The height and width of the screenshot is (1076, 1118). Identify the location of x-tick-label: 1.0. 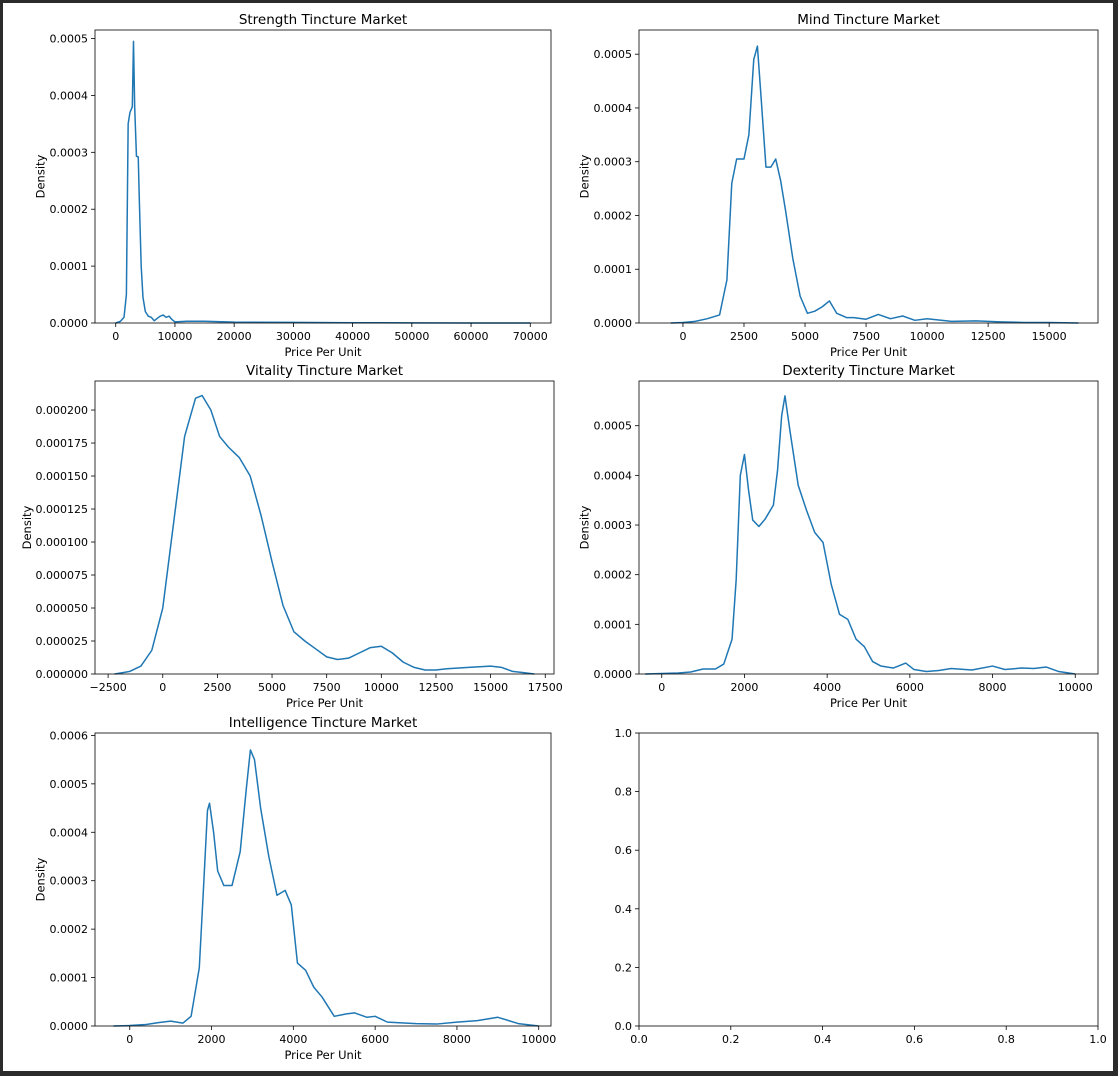
(1098, 1039).